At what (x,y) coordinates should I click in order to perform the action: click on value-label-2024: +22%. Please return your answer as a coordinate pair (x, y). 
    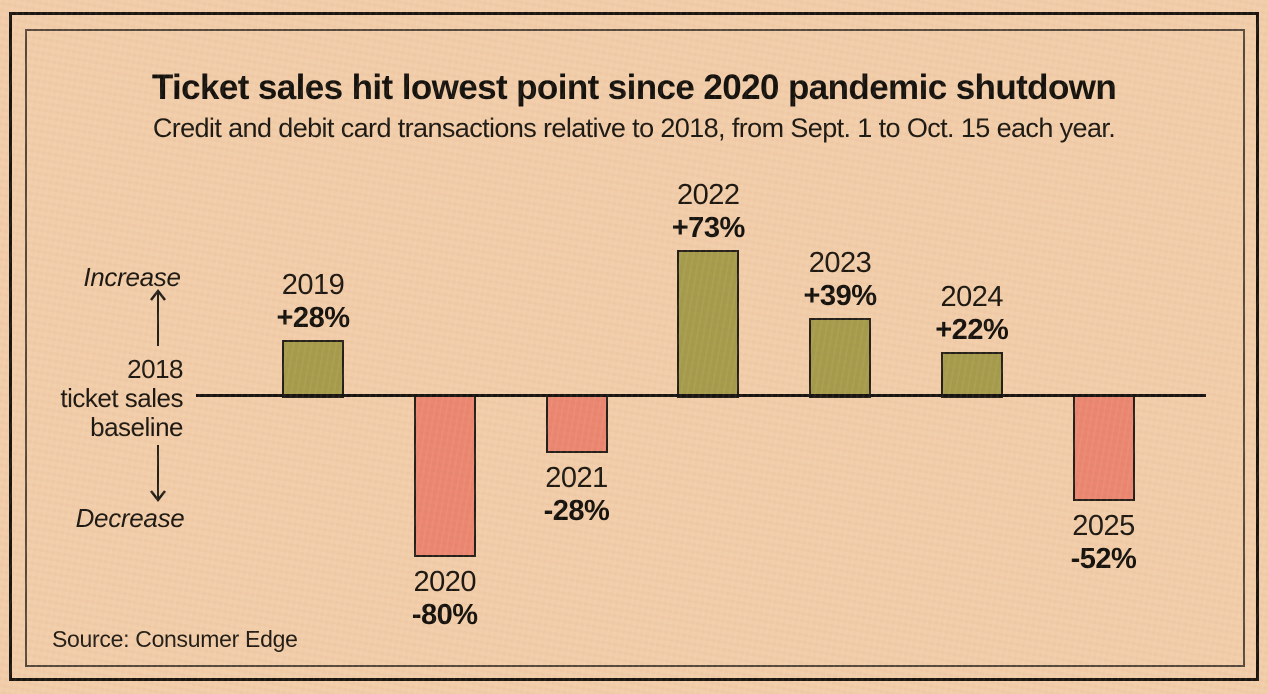
    Looking at the image, I should click on (972, 329).